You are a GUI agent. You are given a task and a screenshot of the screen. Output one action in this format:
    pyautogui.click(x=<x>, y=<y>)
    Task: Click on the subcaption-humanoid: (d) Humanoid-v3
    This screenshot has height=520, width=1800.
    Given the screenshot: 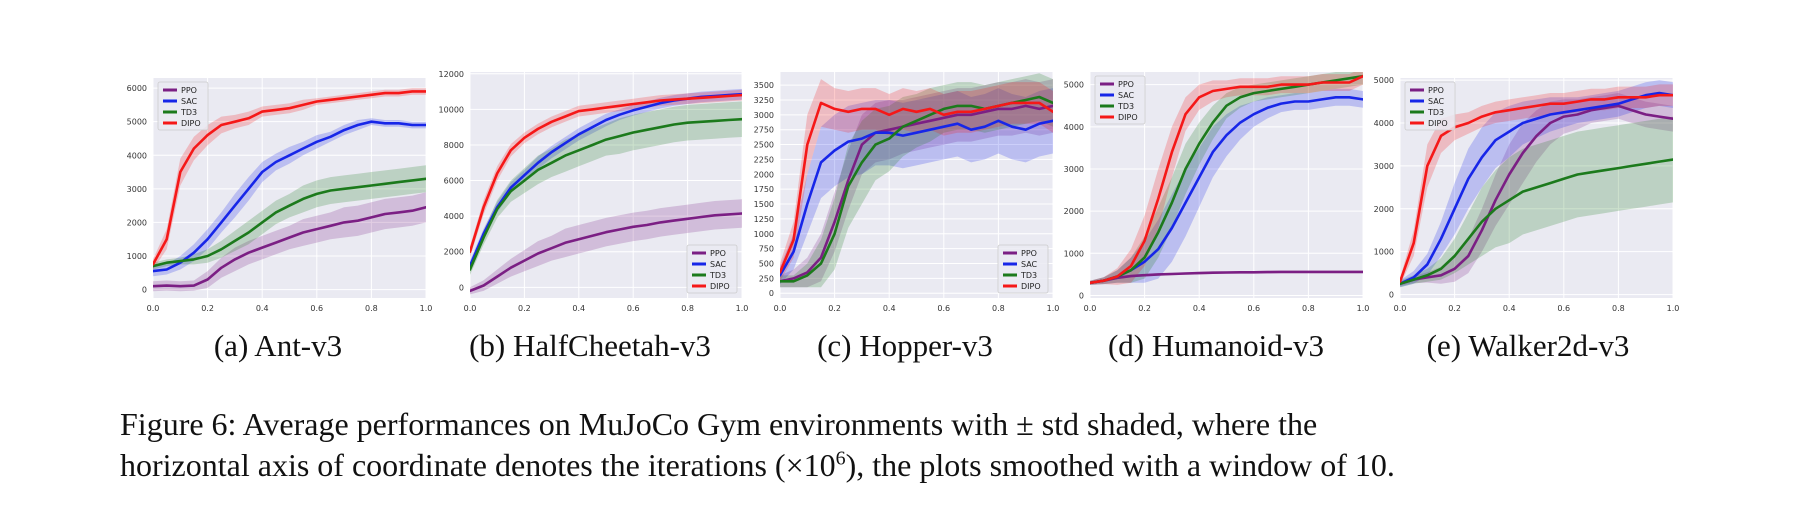 What is the action you would take?
    pyautogui.click(x=1216, y=345)
    